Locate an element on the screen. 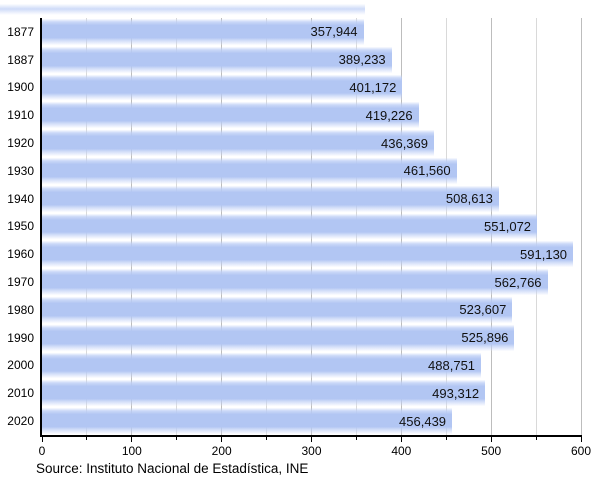 The width and height of the screenshot is (600, 480). bar-value-label: 591,130 is located at coordinates (544, 254).